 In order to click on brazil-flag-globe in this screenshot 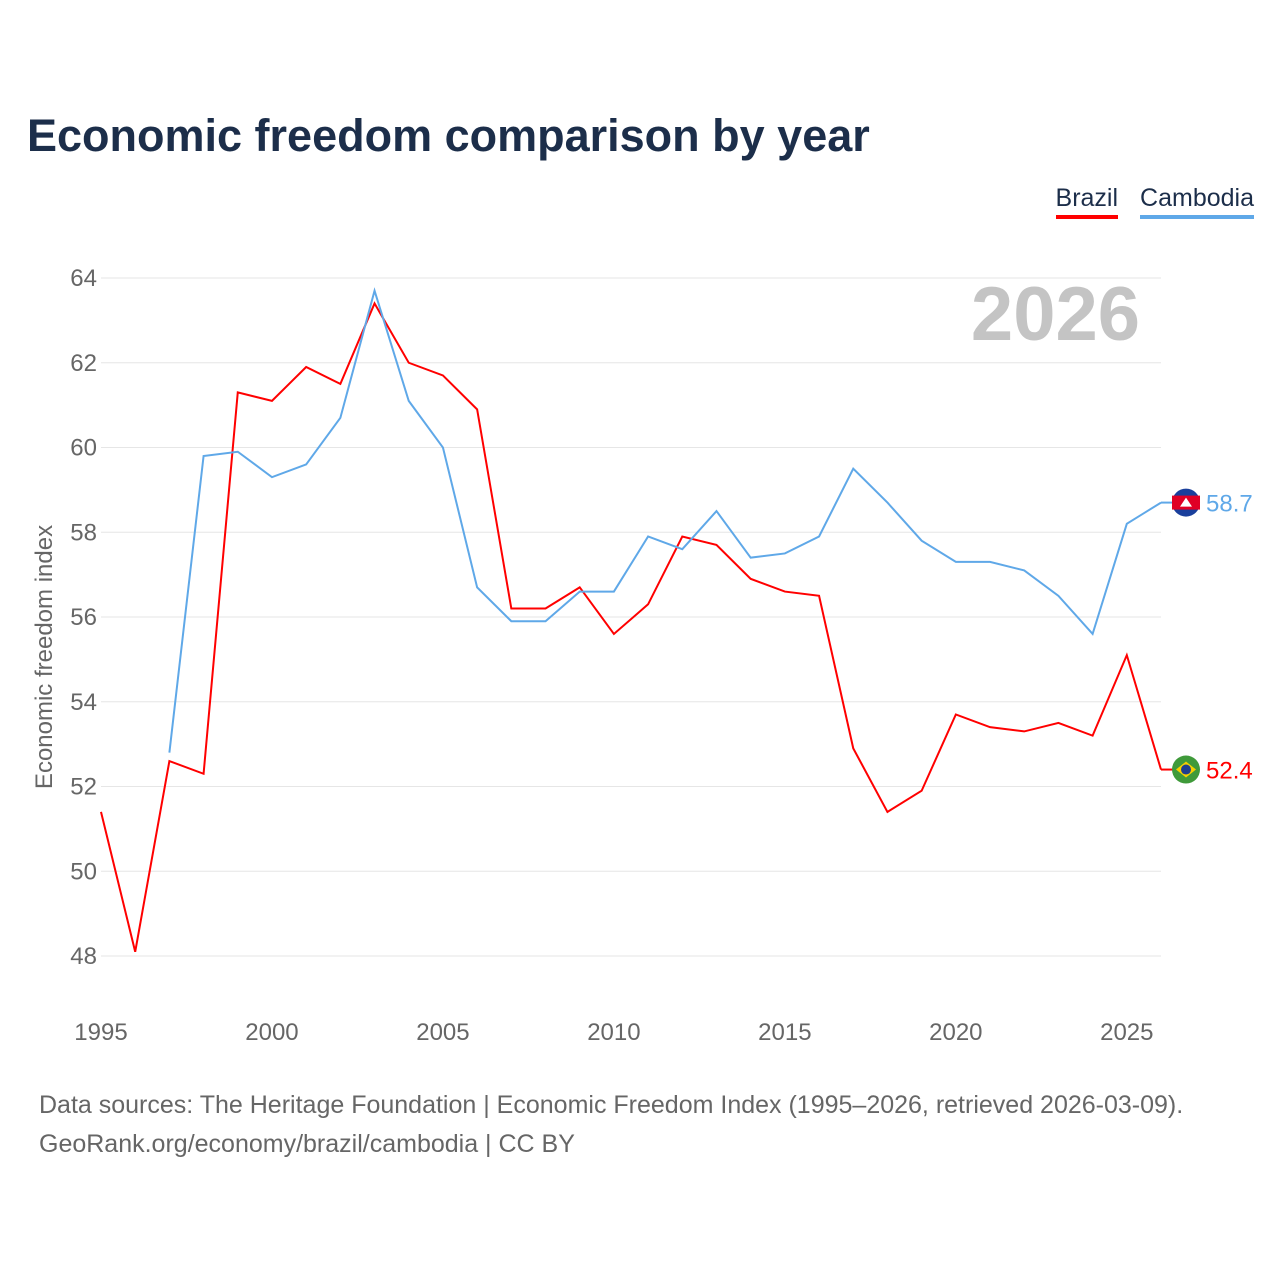, I will do `click(1186, 769)`.